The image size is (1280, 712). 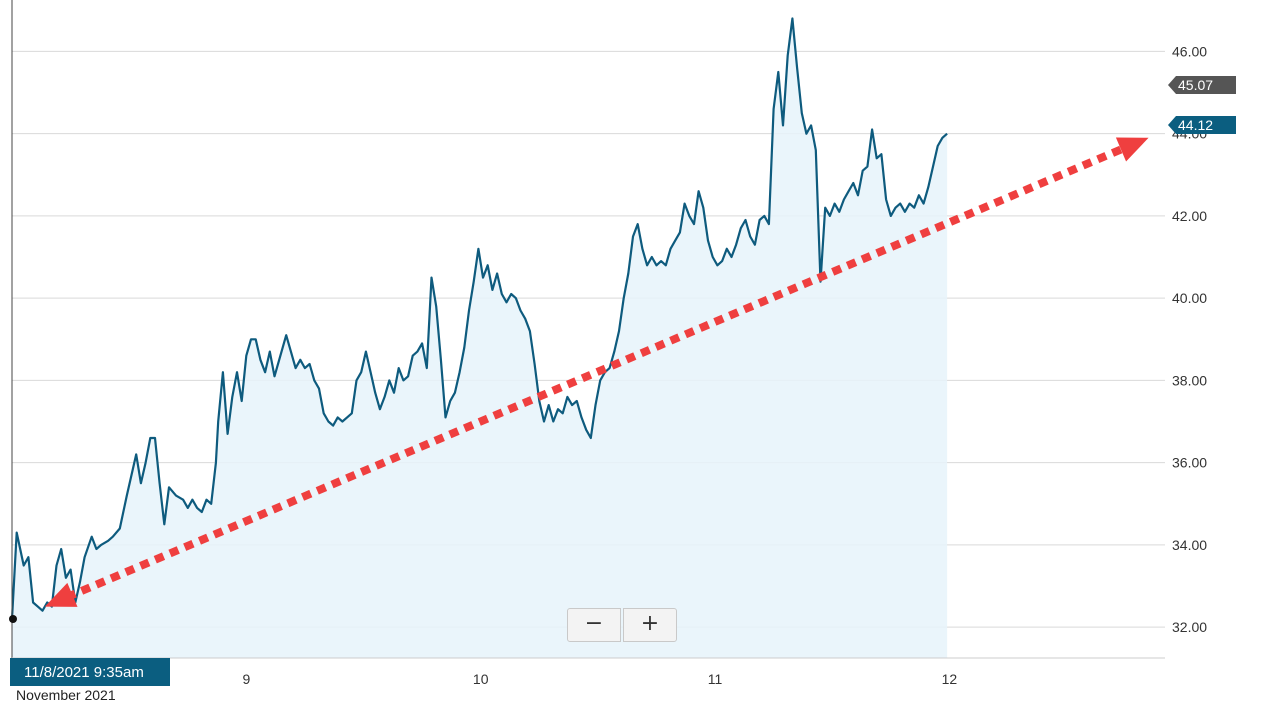 I want to click on period-label: November 2021, so click(x=66, y=695).